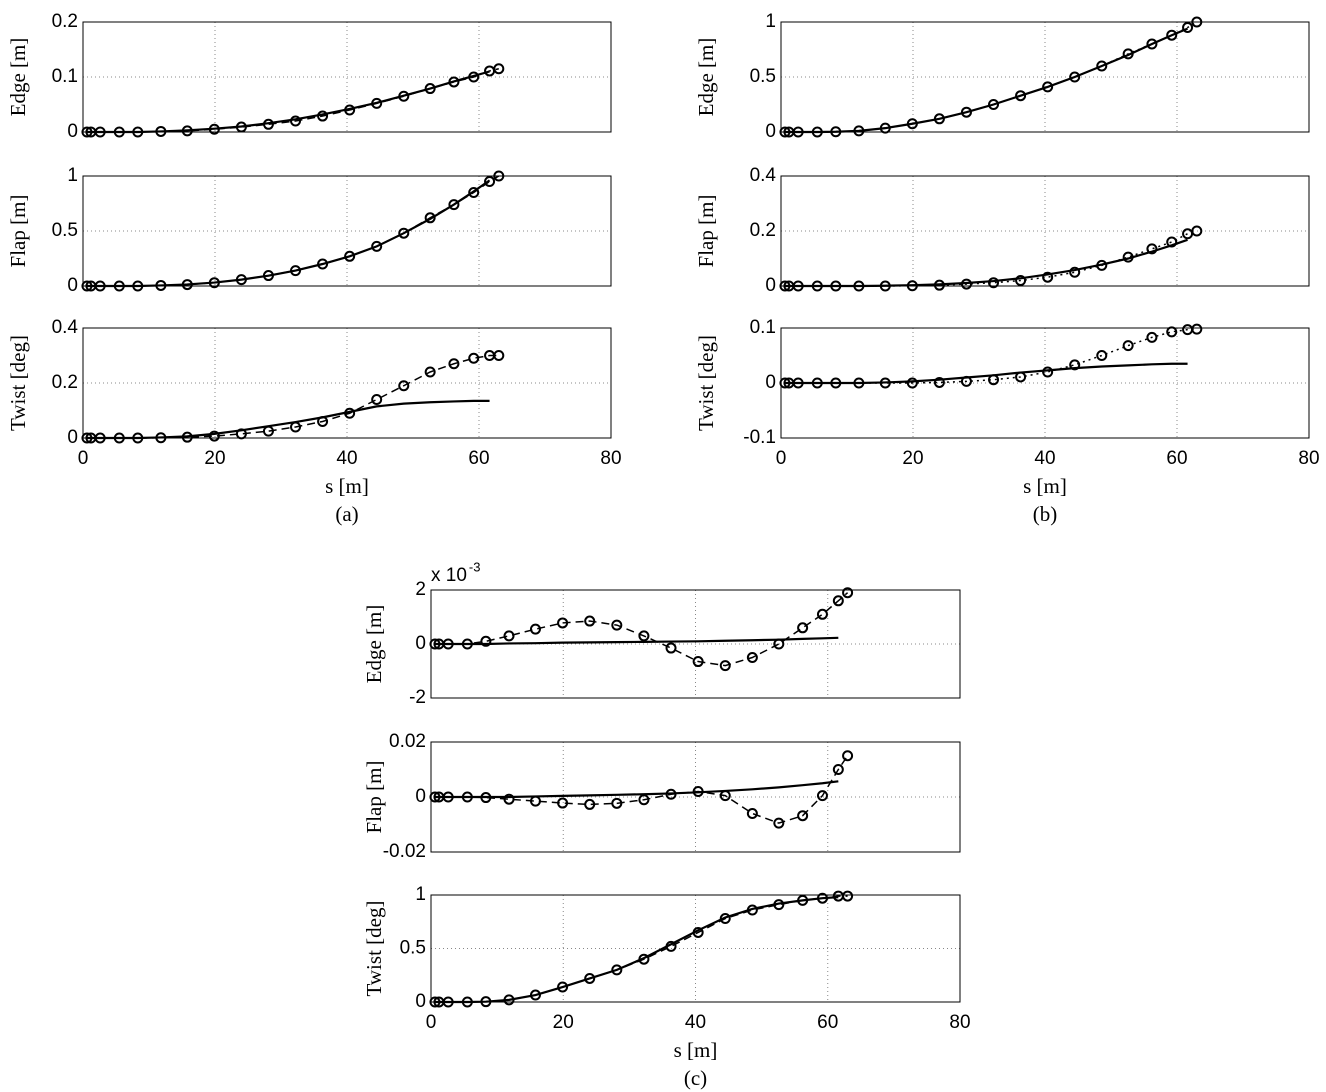 Image resolution: width=1326 pixels, height=1092 pixels. What do you see at coordinates (1045, 514) in the screenshot?
I see `panel-caption: (b)` at bounding box center [1045, 514].